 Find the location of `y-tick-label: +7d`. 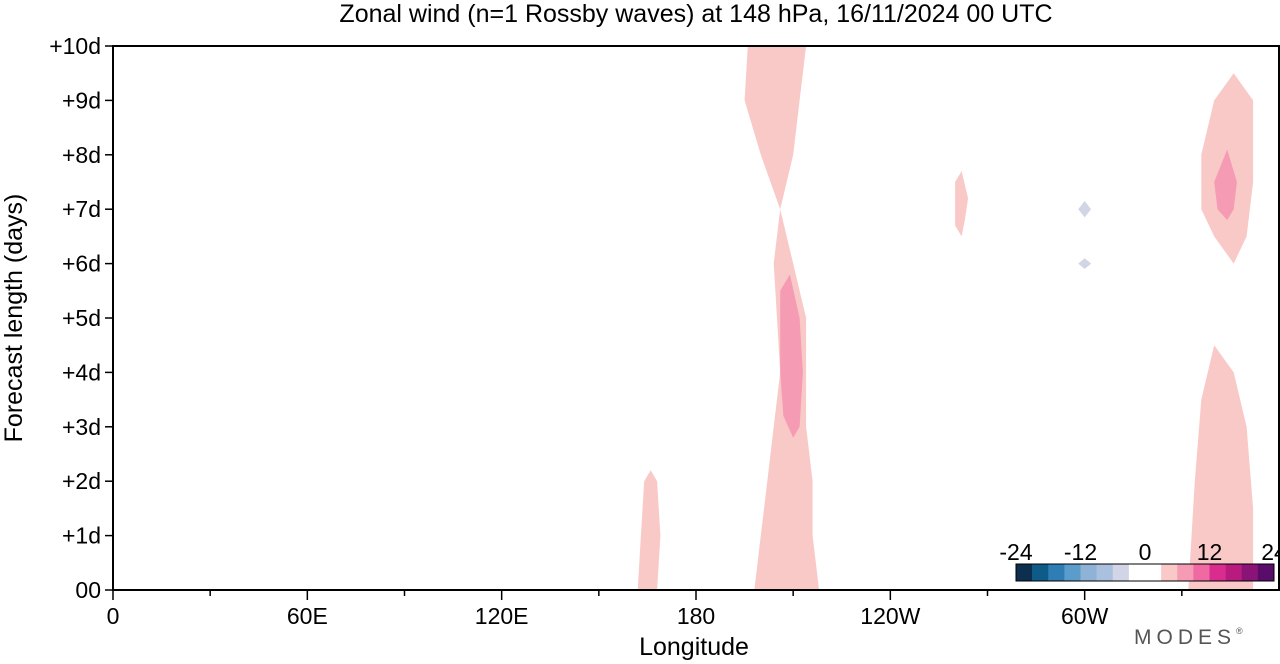

y-tick-label: +7d is located at coordinates (81, 209).